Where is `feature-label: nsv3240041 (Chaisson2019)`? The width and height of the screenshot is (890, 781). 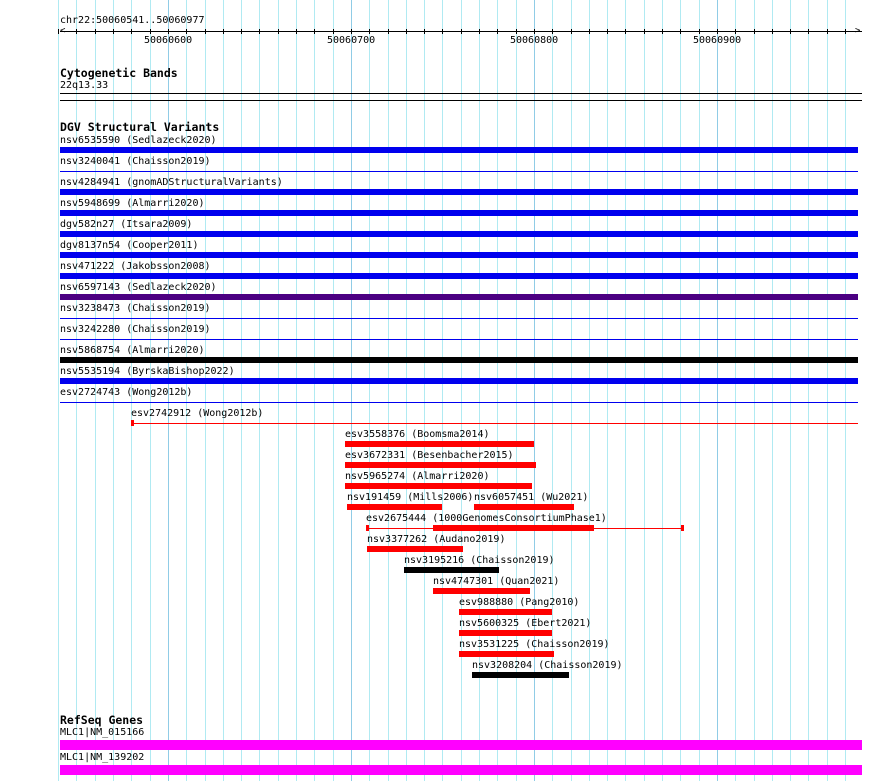
feature-label: nsv3240041 (Chaisson2019) is located at coordinates (135, 161).